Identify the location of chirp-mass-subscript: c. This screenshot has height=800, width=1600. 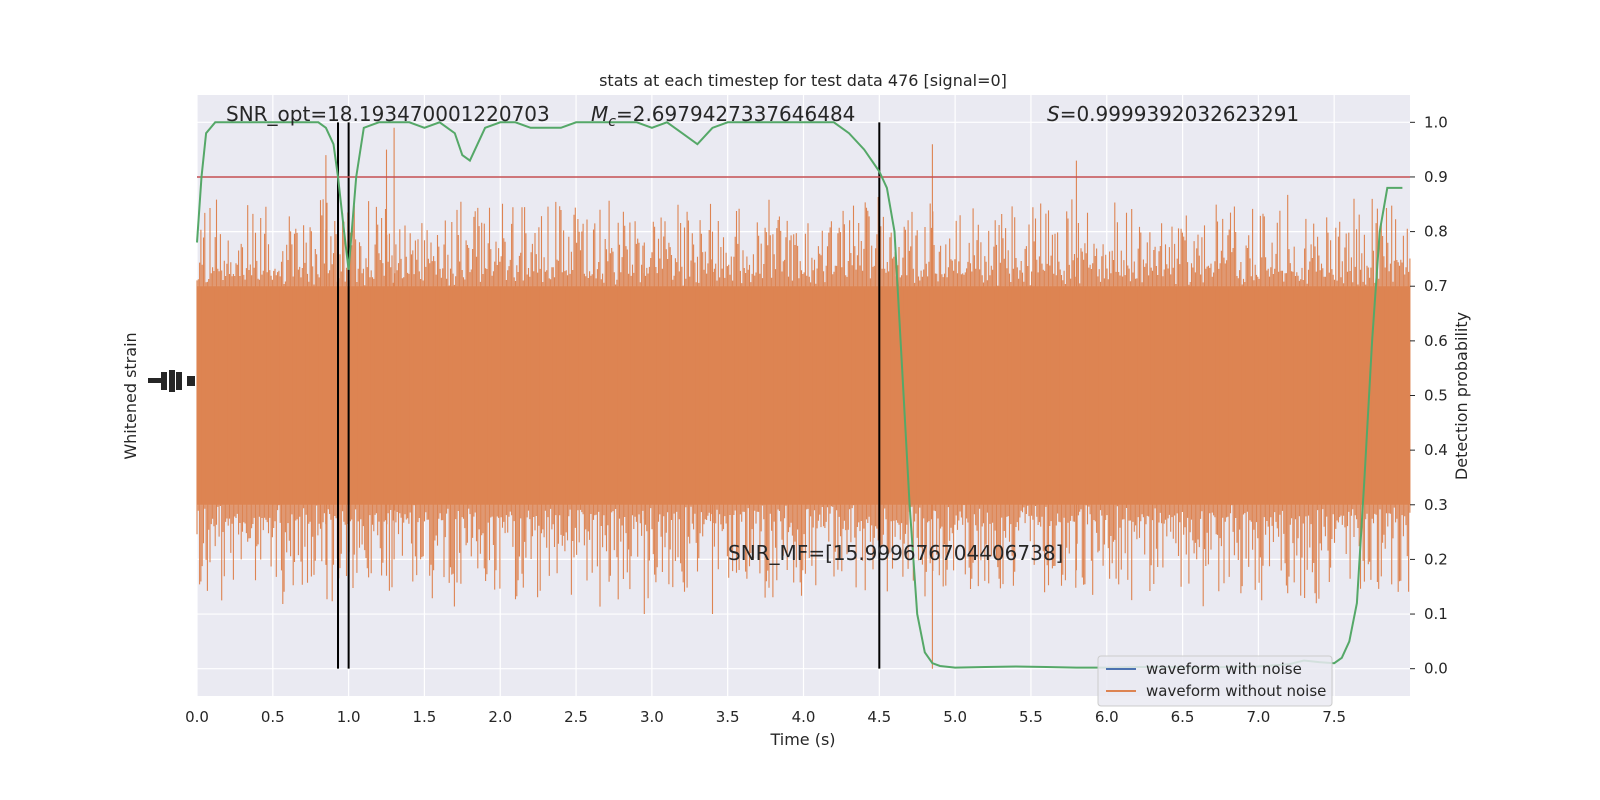
(612, 122).